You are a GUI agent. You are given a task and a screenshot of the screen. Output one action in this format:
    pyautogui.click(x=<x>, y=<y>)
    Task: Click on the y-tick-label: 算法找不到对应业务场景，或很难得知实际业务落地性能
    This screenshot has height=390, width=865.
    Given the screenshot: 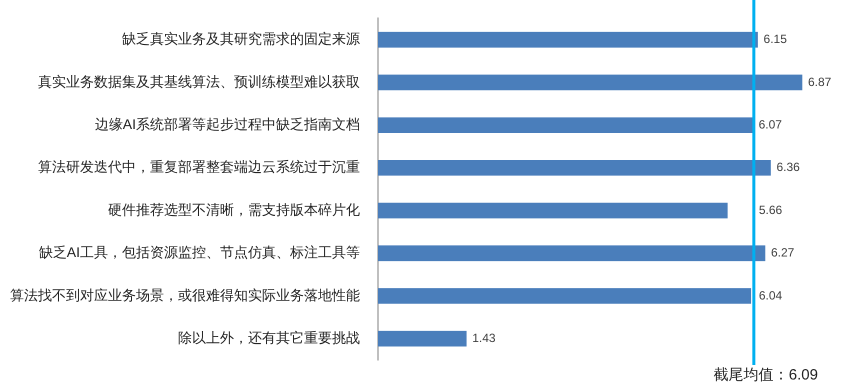 What is the action you would take?
    pyautogui.click(x=185, y=294)
    